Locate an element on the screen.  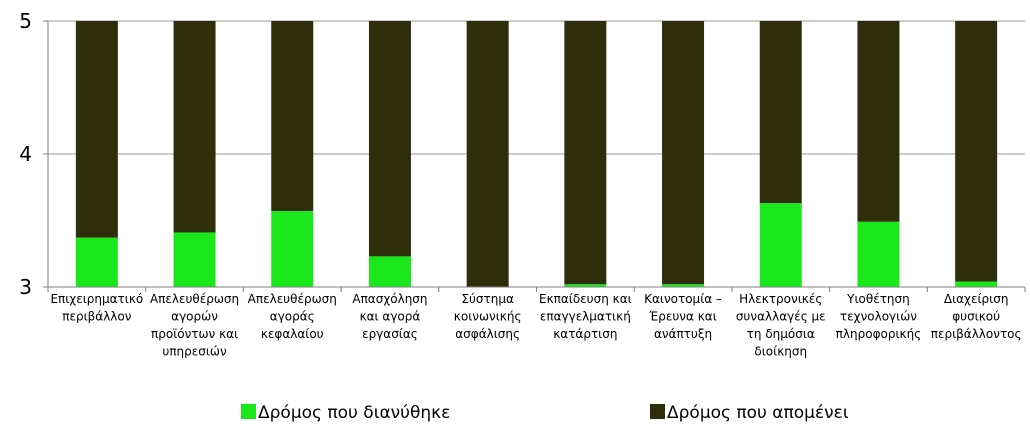
category-label-line: τη δημόσια is located at coordinates (781, 334).